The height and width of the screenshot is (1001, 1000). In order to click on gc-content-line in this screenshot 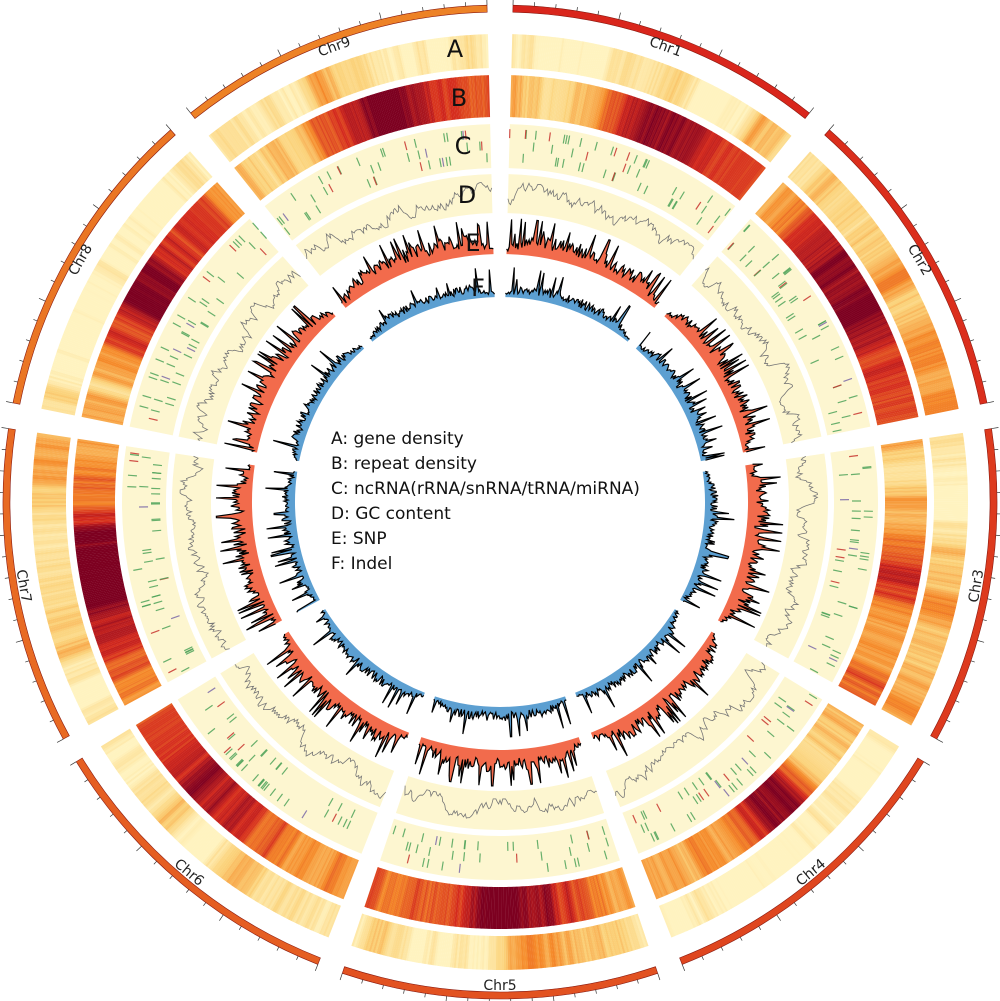, I will do `click(500, 802)`.